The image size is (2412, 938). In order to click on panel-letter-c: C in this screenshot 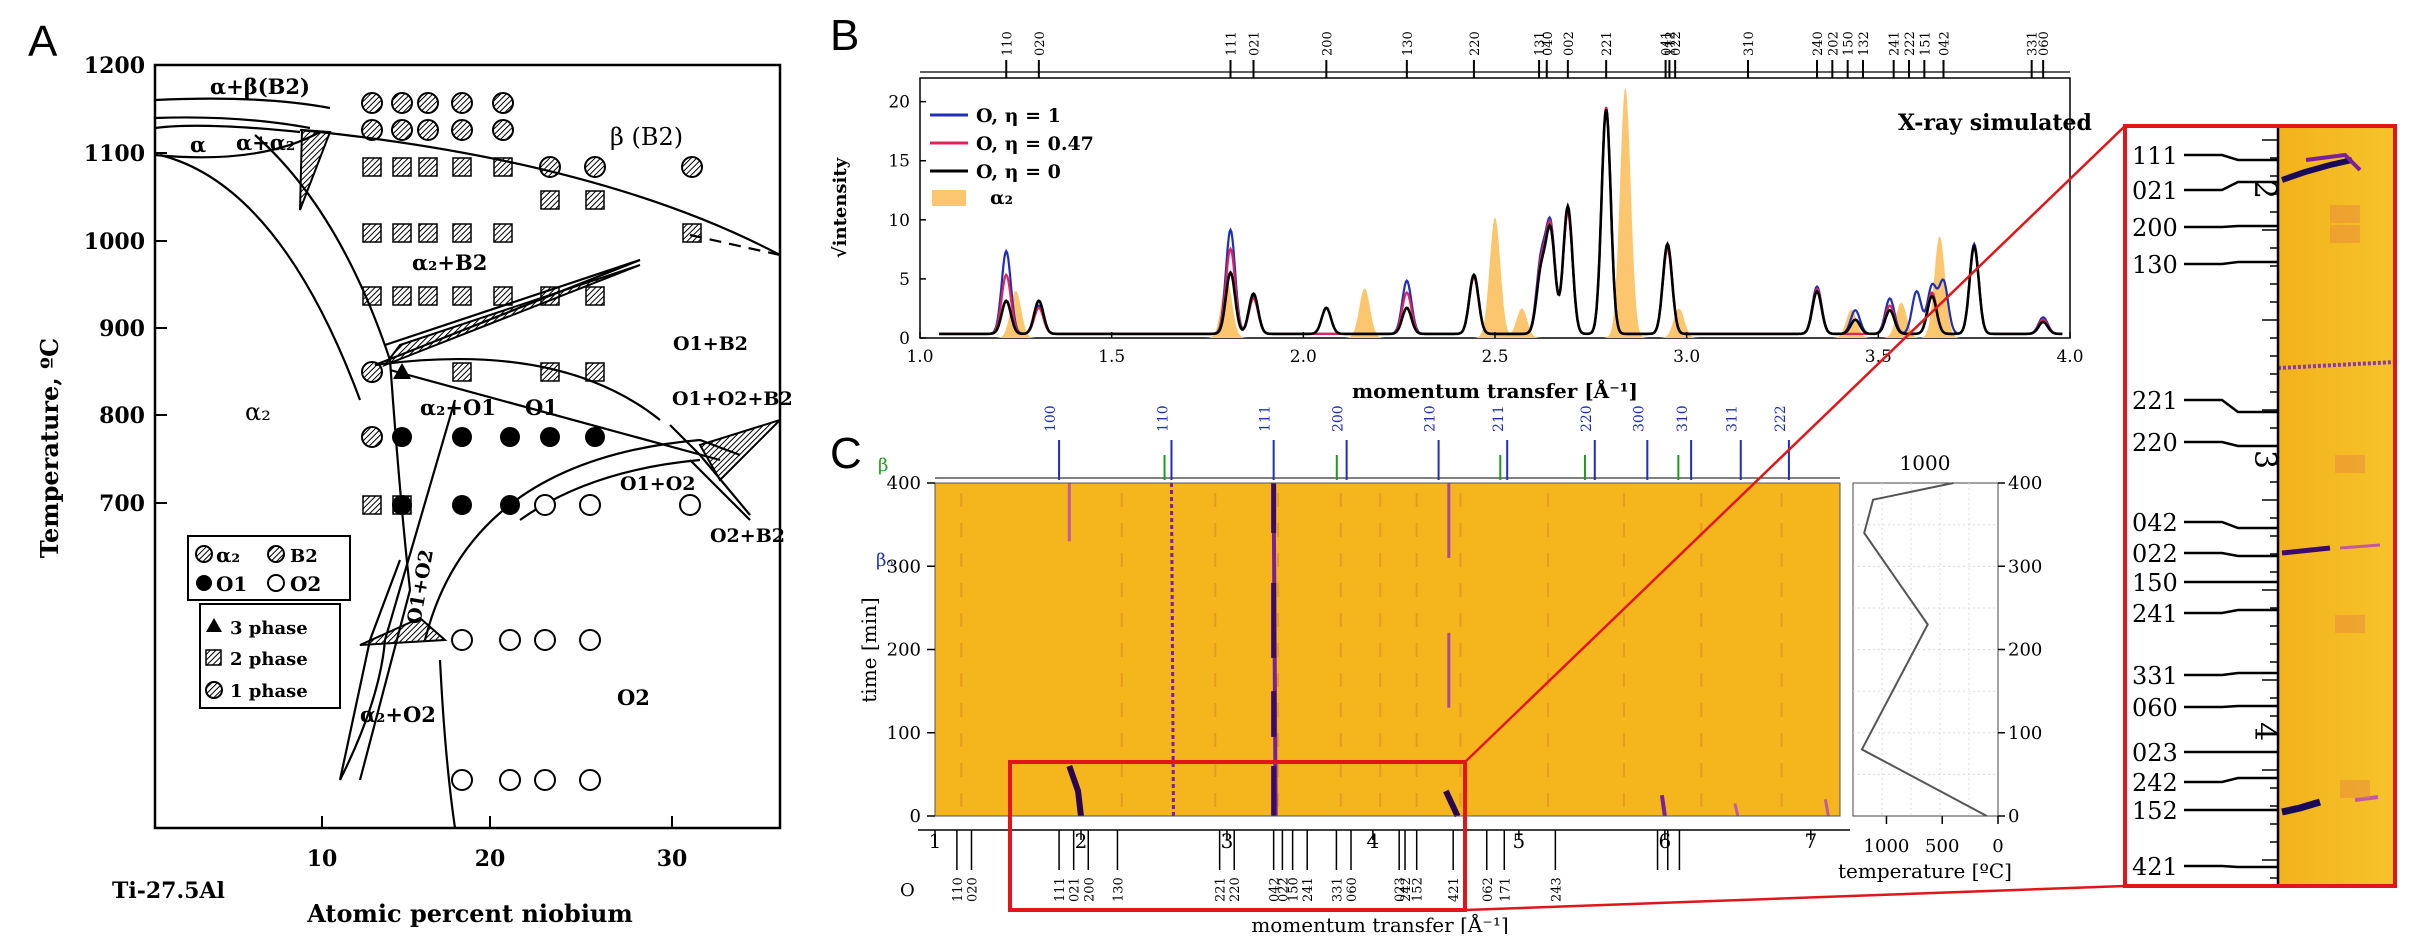, I will do `click(846, 453)`.